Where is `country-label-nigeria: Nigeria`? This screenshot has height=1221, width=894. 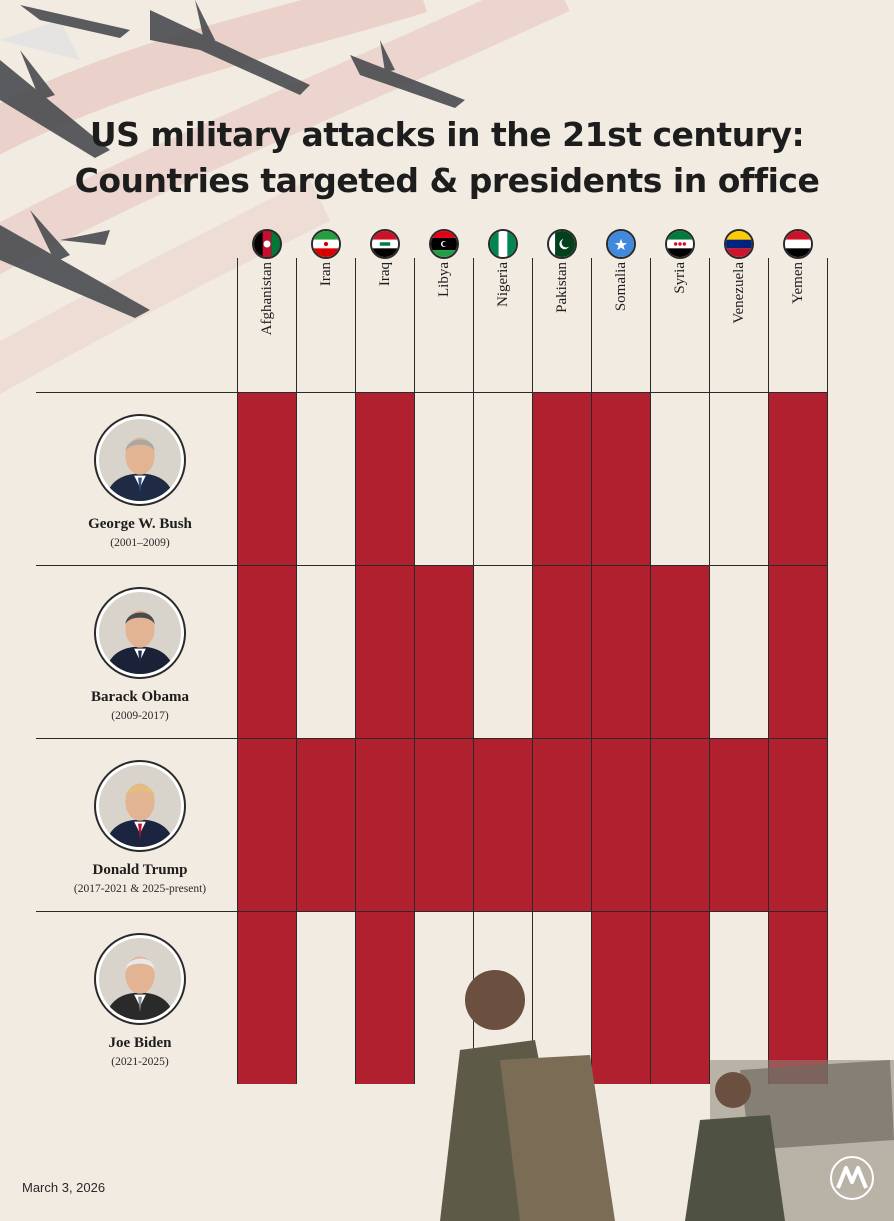 country-label-nigeria: Nigeria is located at coordinates (503, 284).